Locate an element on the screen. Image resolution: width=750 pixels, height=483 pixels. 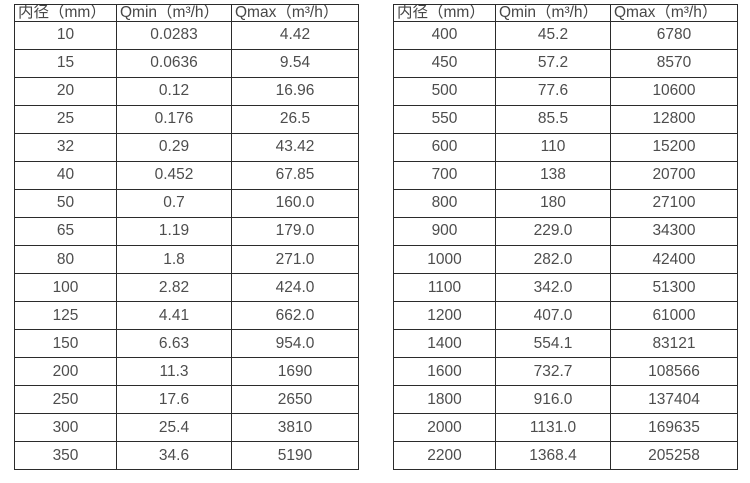
table-cell: 17.6 is located at coordinates (174, 399).